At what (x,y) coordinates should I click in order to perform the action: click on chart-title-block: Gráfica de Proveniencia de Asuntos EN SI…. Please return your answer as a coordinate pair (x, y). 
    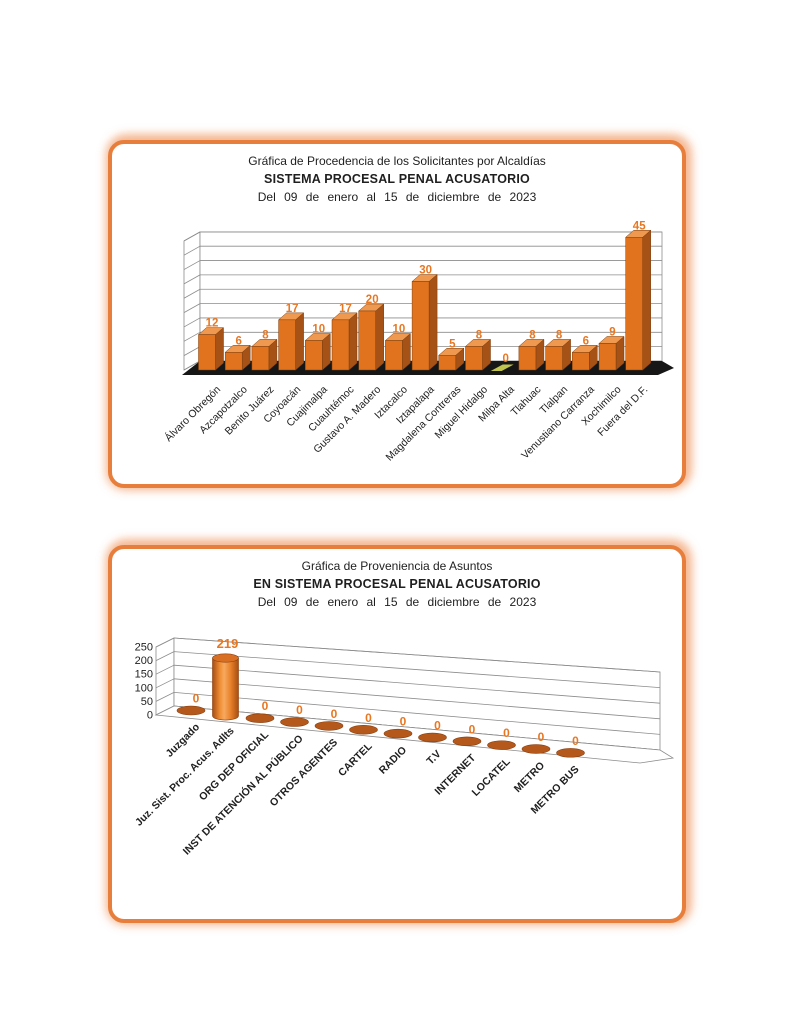
    Looking at the image, I should click on (397, 584).